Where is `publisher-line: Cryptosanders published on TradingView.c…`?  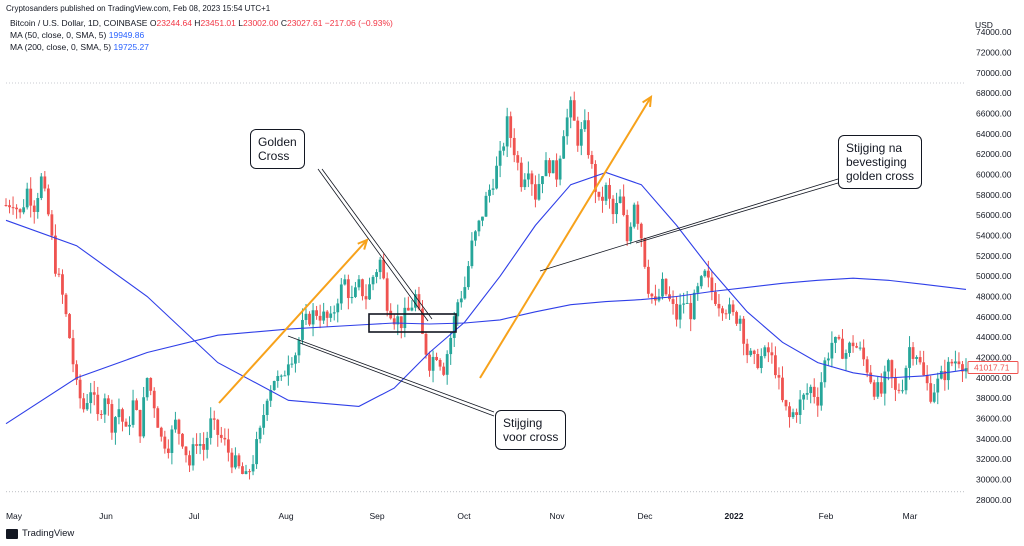
publisher-line: Cryptosanders published on TradingView.c… is located at coordinates (138, 8).